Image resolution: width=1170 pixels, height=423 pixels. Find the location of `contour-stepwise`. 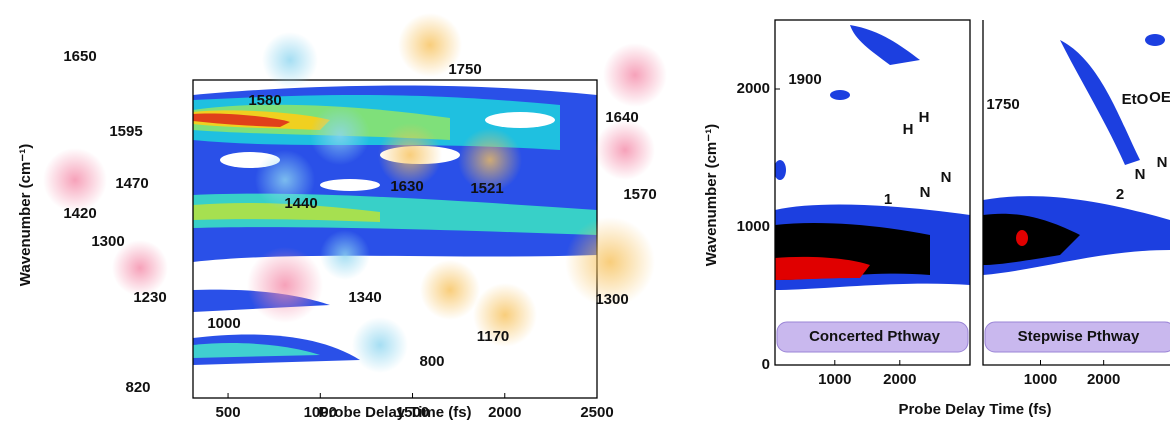

contour-stepwise is located at coordinates (1076, 154).